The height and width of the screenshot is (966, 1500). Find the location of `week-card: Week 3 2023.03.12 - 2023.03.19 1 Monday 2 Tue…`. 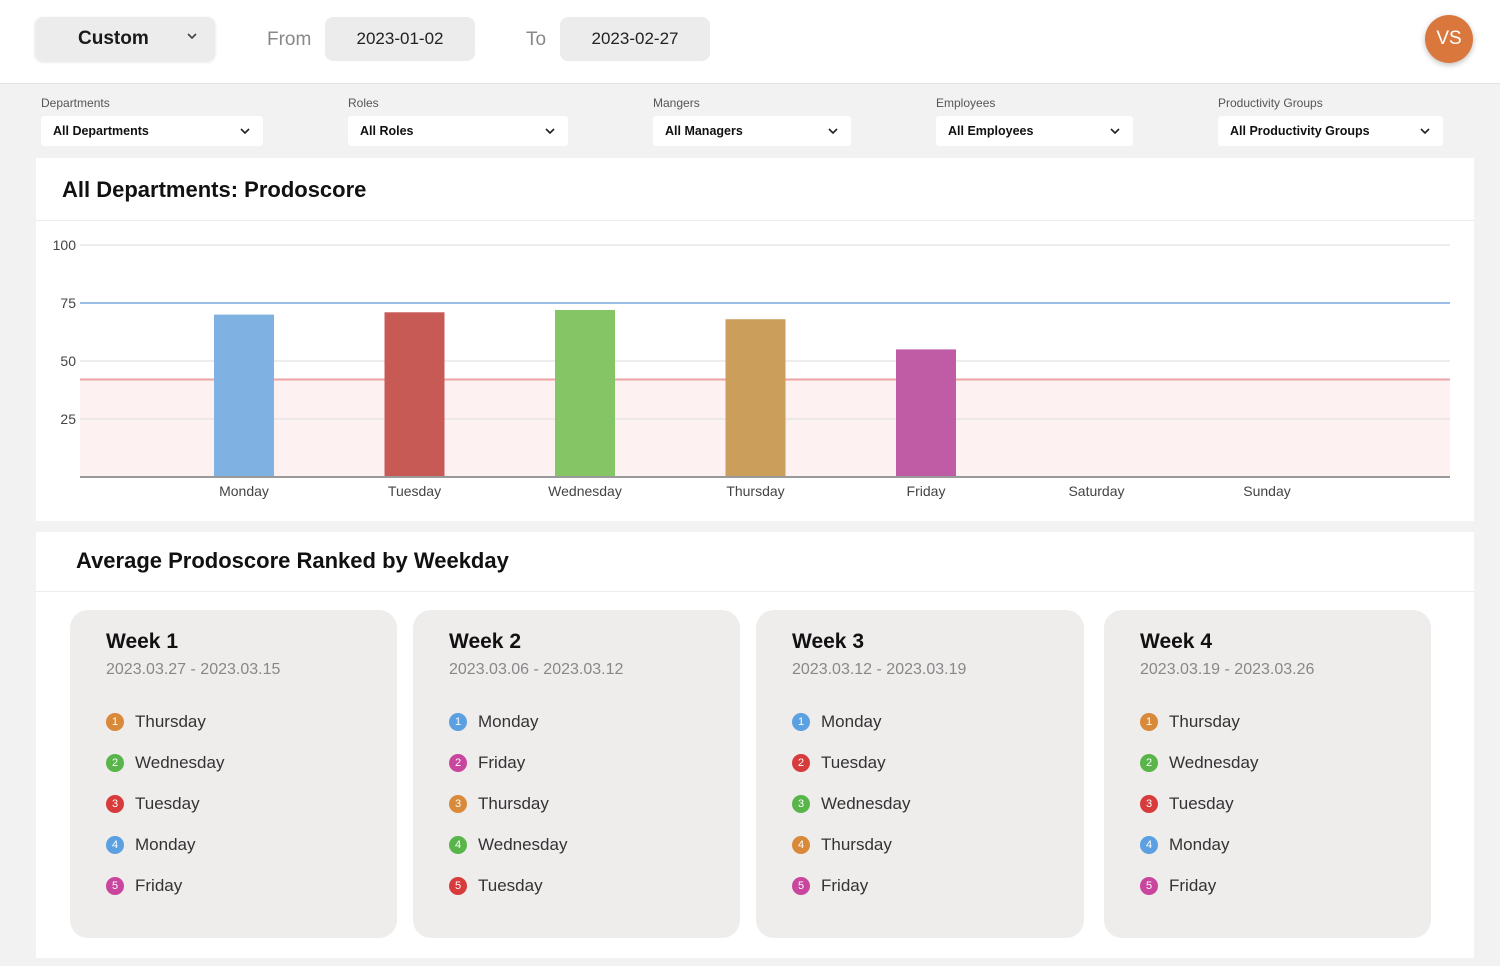

week-card: Week 3 2023.03.12 - 2023.03.19 1 Monday 2 Tue… is located at coordinates (920, 774).